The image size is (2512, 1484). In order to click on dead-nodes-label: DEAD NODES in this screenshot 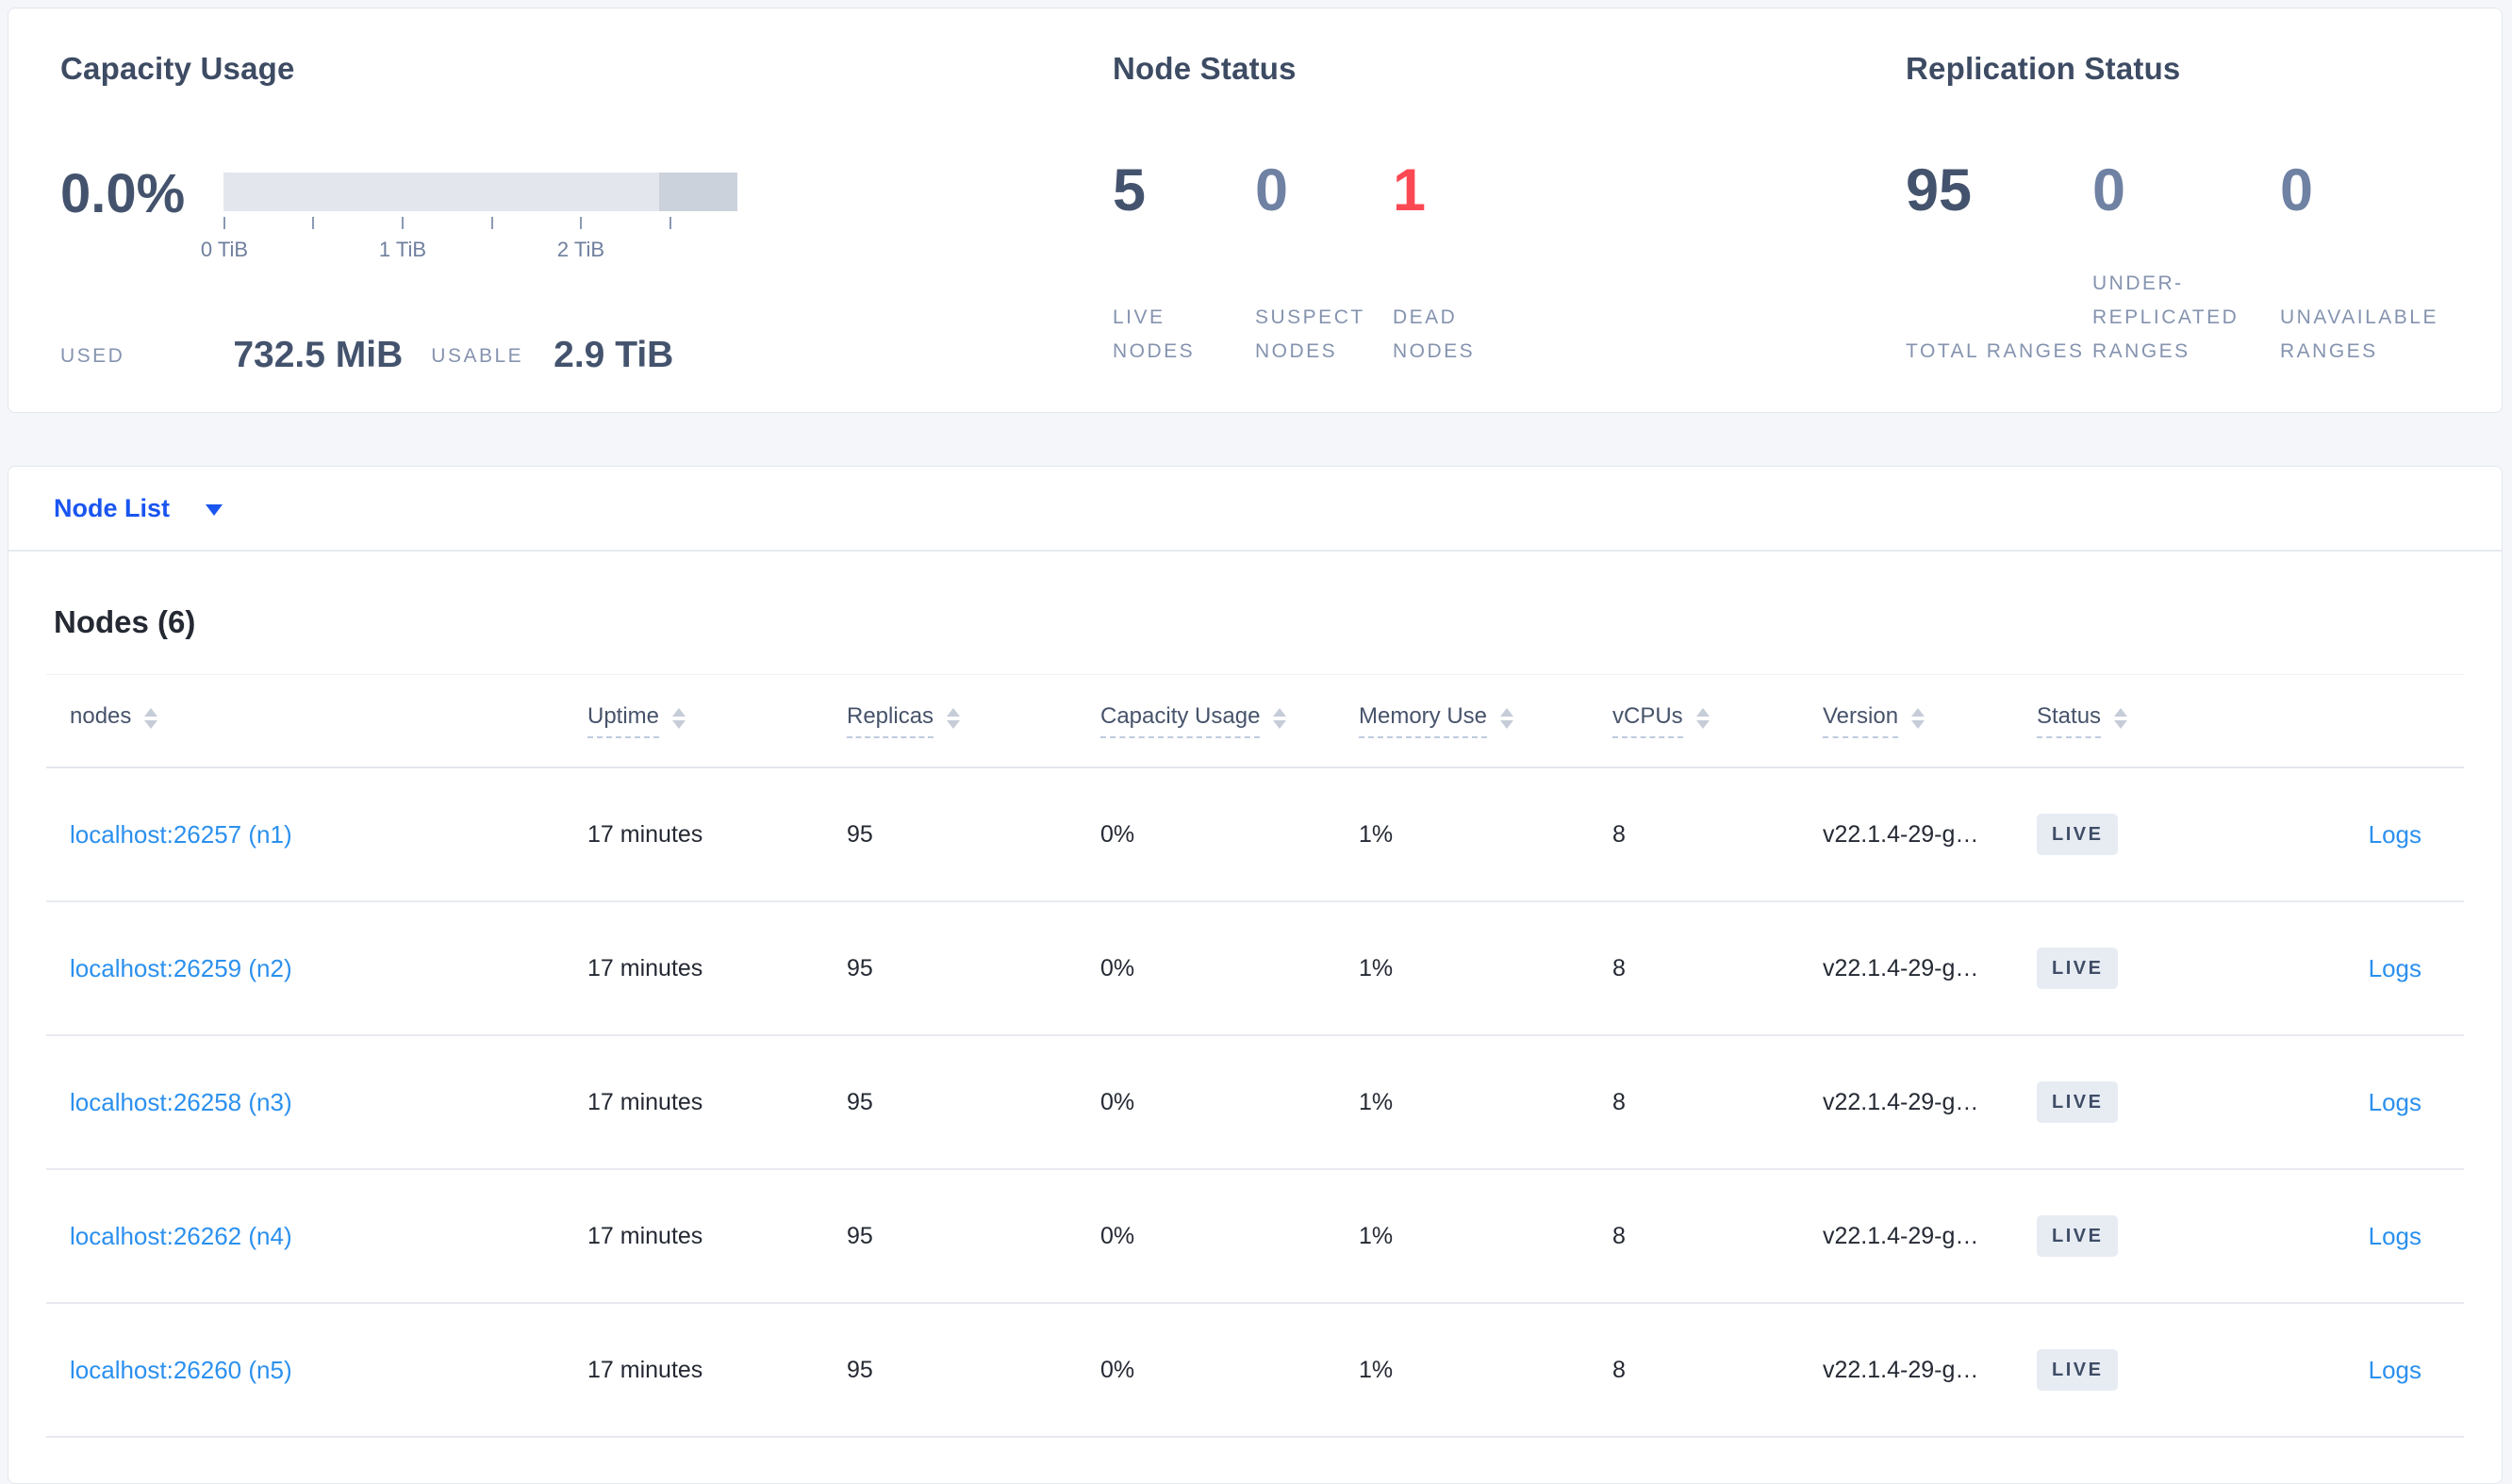, I will do `click(1434, 334)`.